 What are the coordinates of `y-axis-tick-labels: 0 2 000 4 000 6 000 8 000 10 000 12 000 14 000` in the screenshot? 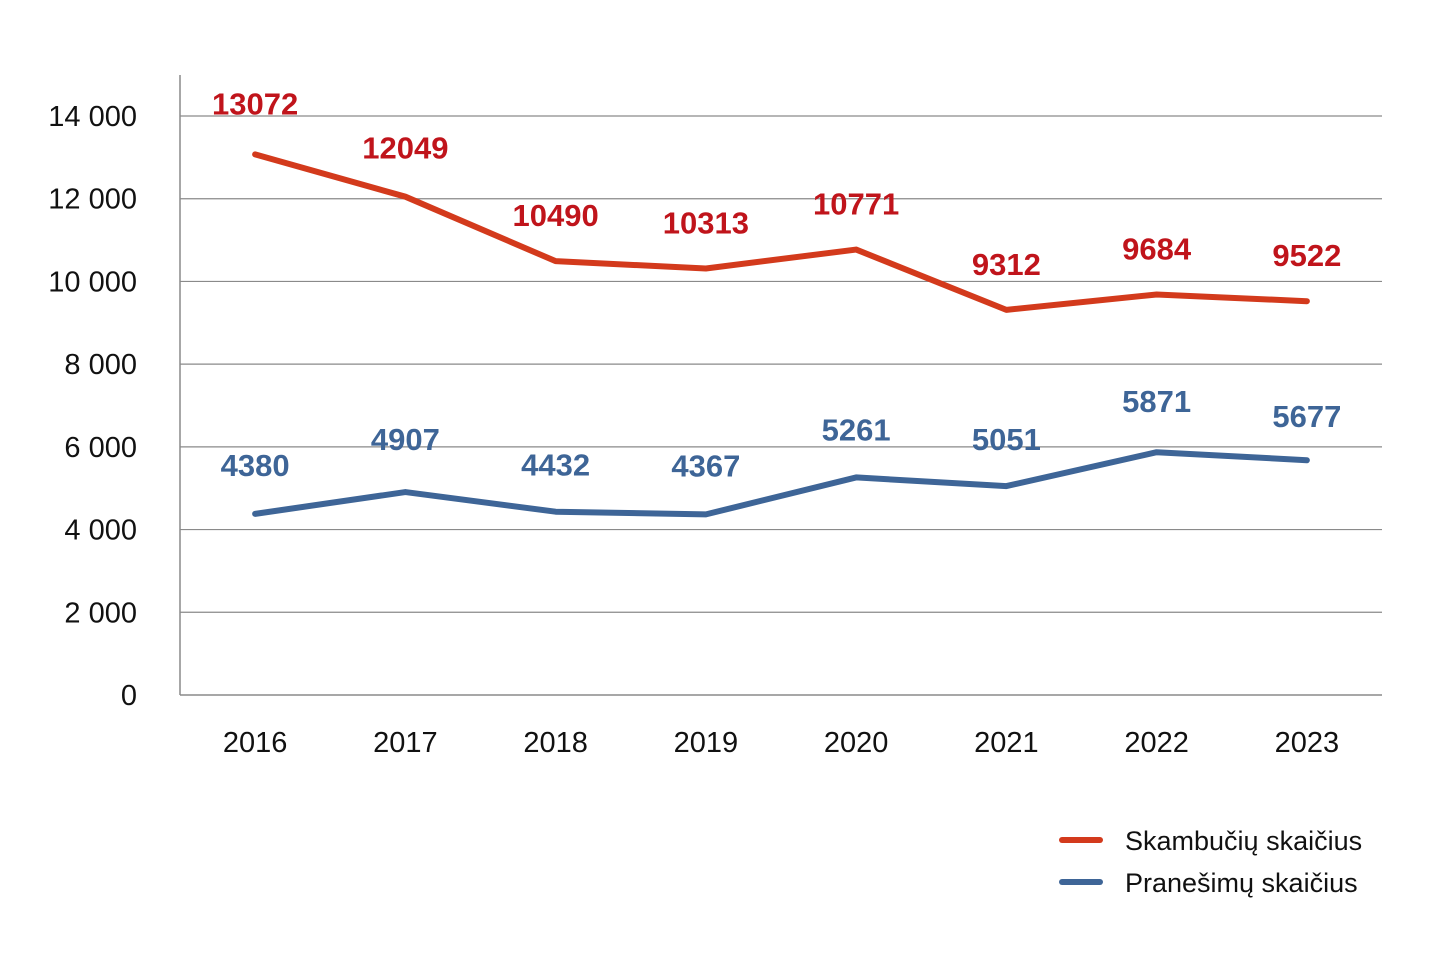 It's located at (92, 406).